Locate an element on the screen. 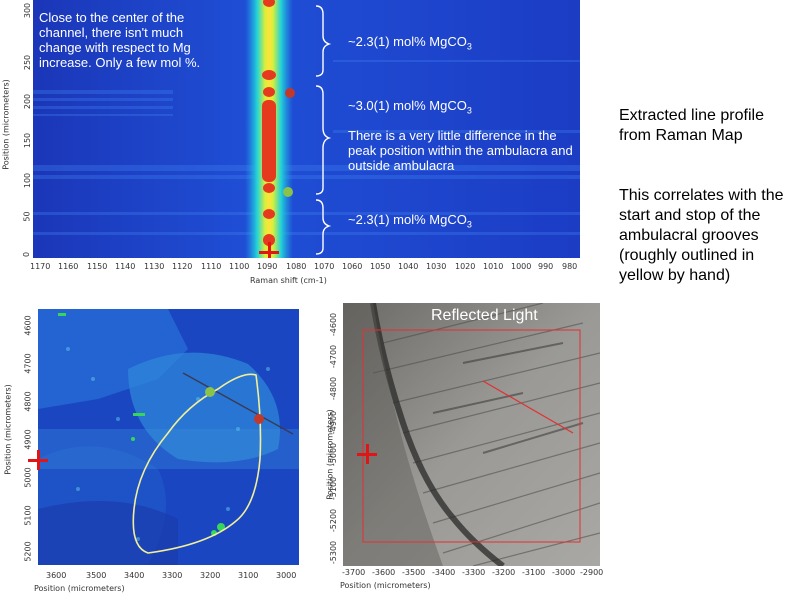  y-tick: -4900 is located at coordinates (334, 422).